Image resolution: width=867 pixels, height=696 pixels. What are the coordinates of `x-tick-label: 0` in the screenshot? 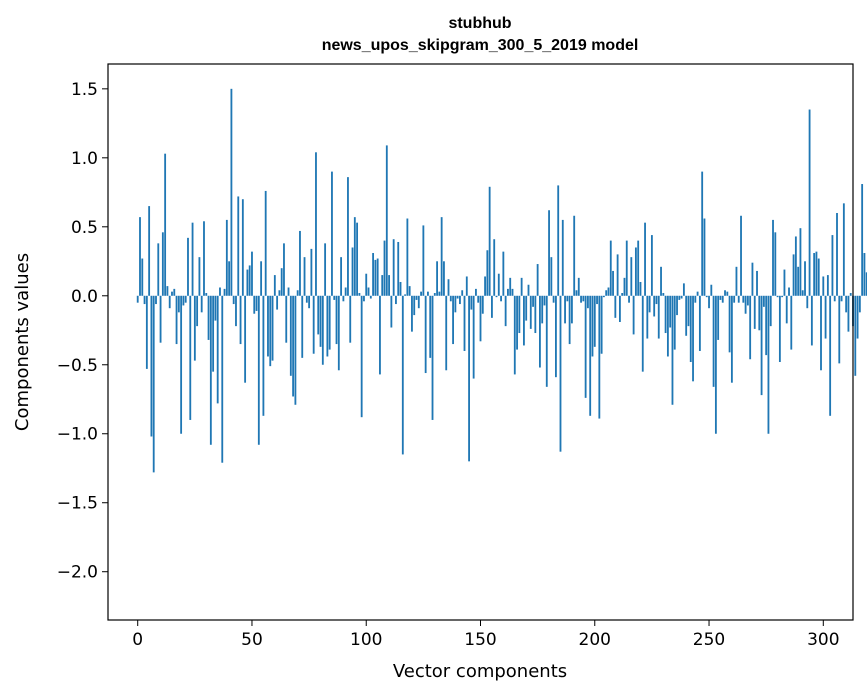 It's located at (137, 640).